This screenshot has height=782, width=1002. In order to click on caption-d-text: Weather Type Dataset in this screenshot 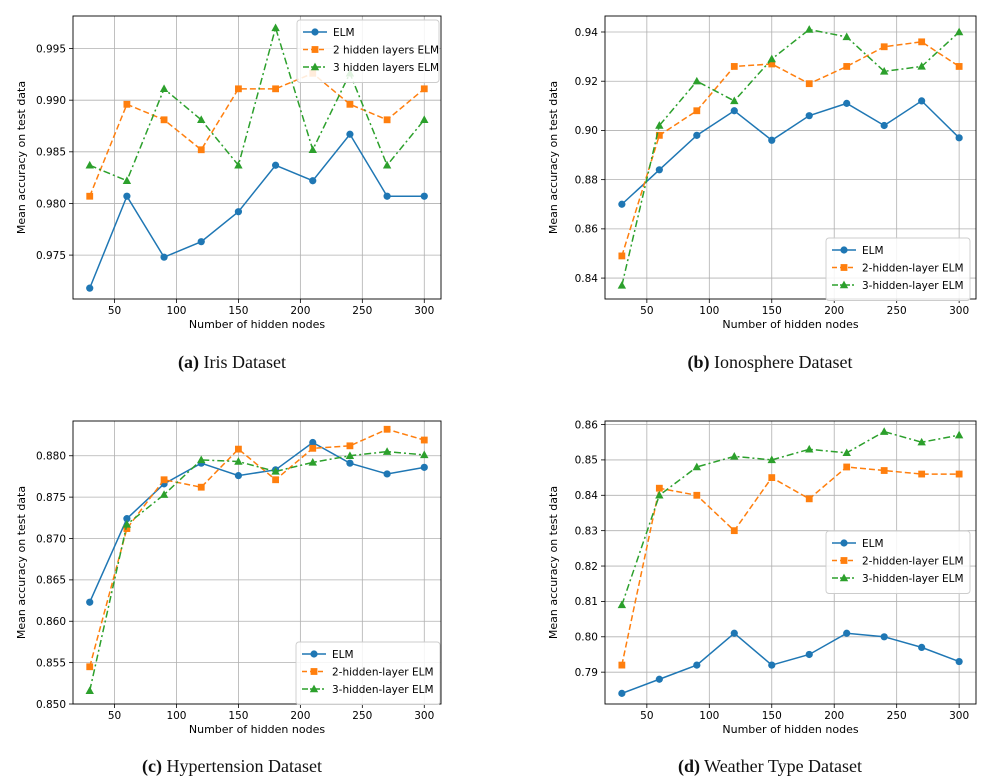, I will do `click(781, 766)`.